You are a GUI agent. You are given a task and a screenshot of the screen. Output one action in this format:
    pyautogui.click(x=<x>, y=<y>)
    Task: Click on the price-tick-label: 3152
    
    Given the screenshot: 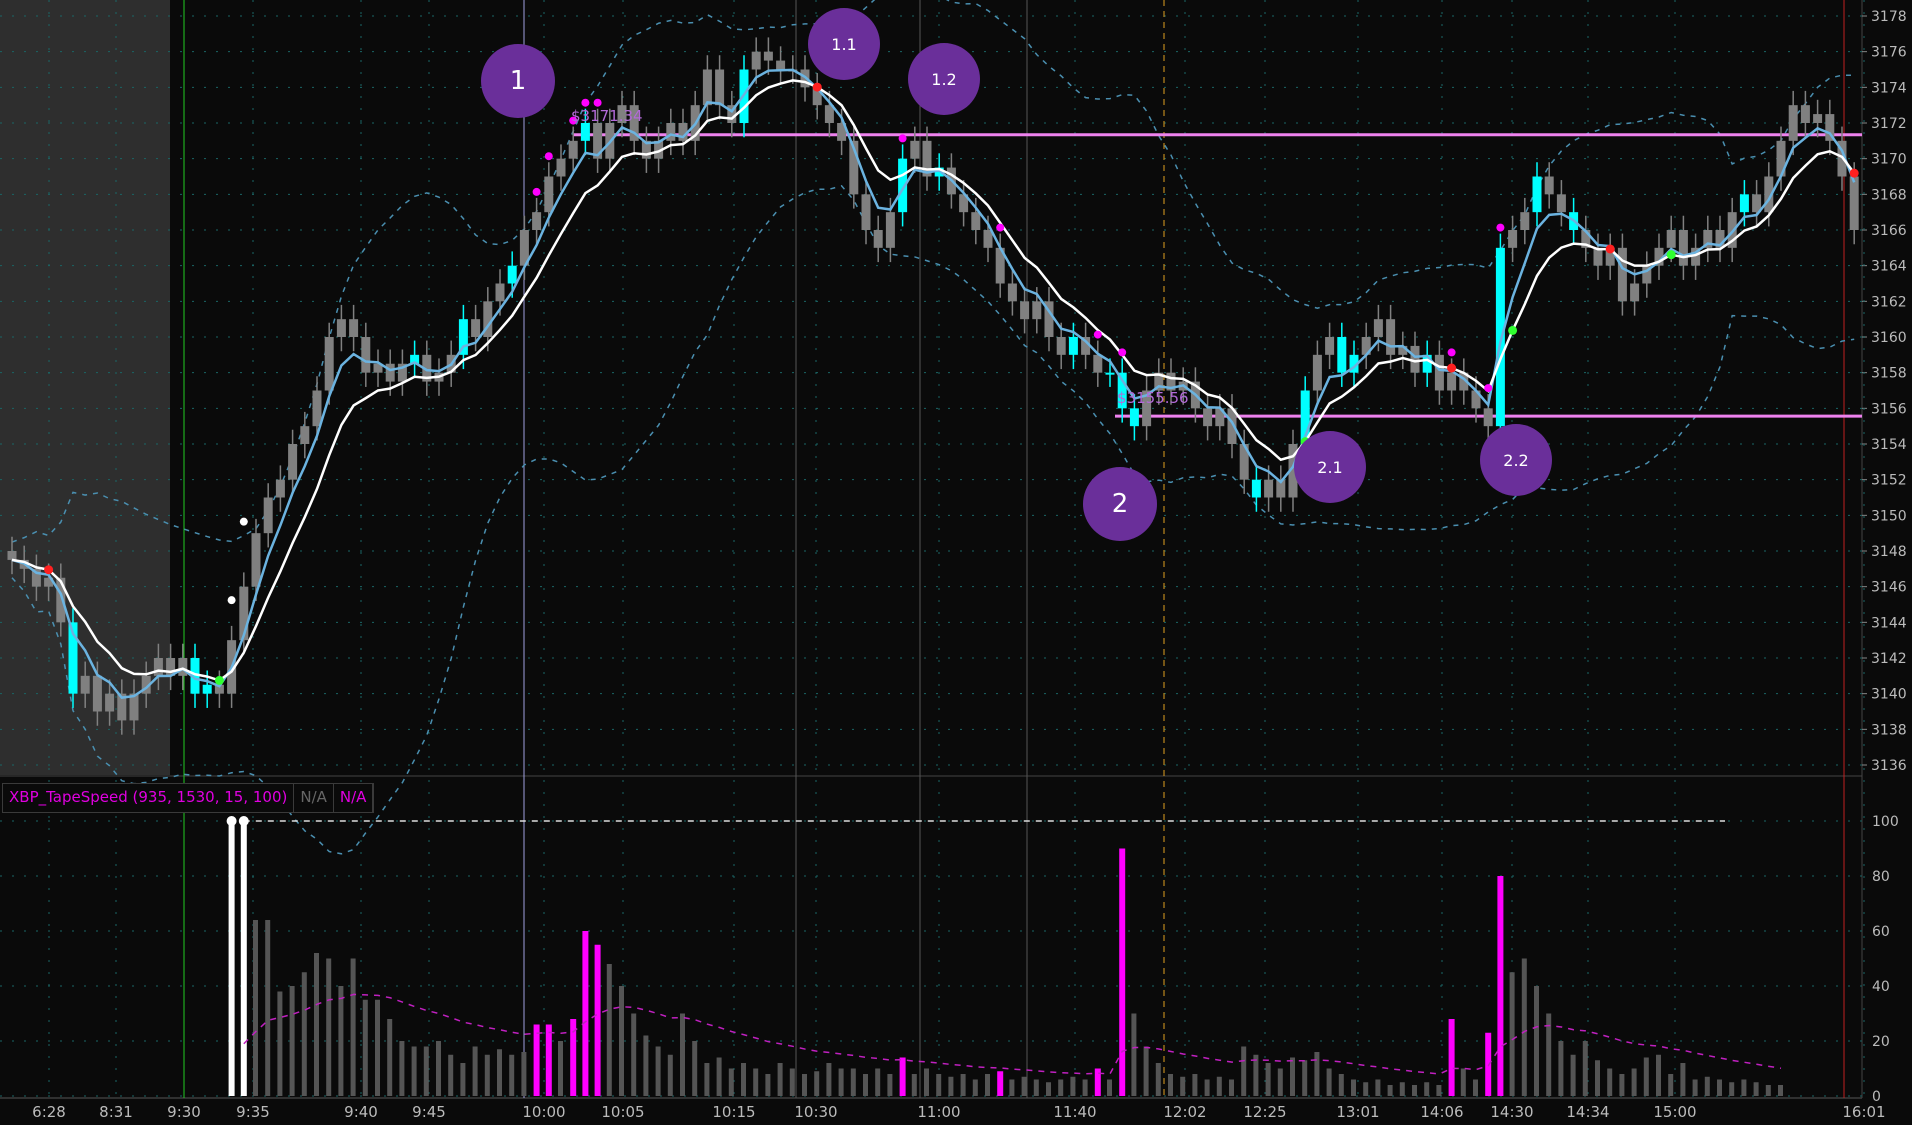 What is the action you would take?
    pyautogui.click(x=1889, y=481)
    